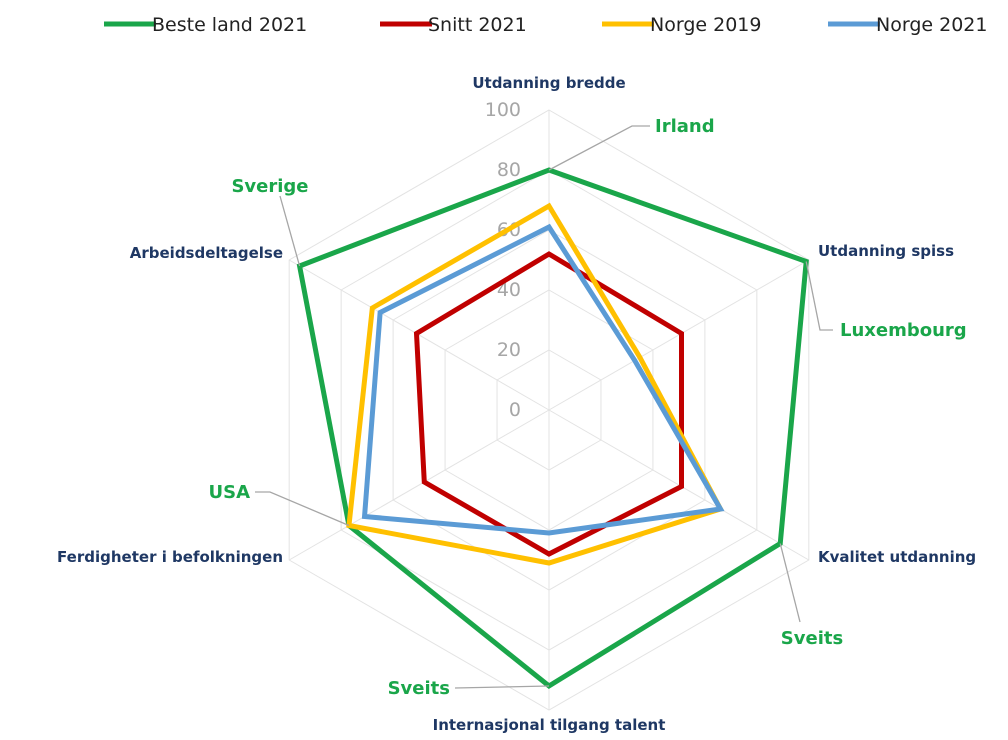 The height and width of the screenshot is (740, 1008). What do you see at coordinates (931, 25) in the screenshot?
I see `legend-label: Norge 2021` at bounding box center [931, 25].